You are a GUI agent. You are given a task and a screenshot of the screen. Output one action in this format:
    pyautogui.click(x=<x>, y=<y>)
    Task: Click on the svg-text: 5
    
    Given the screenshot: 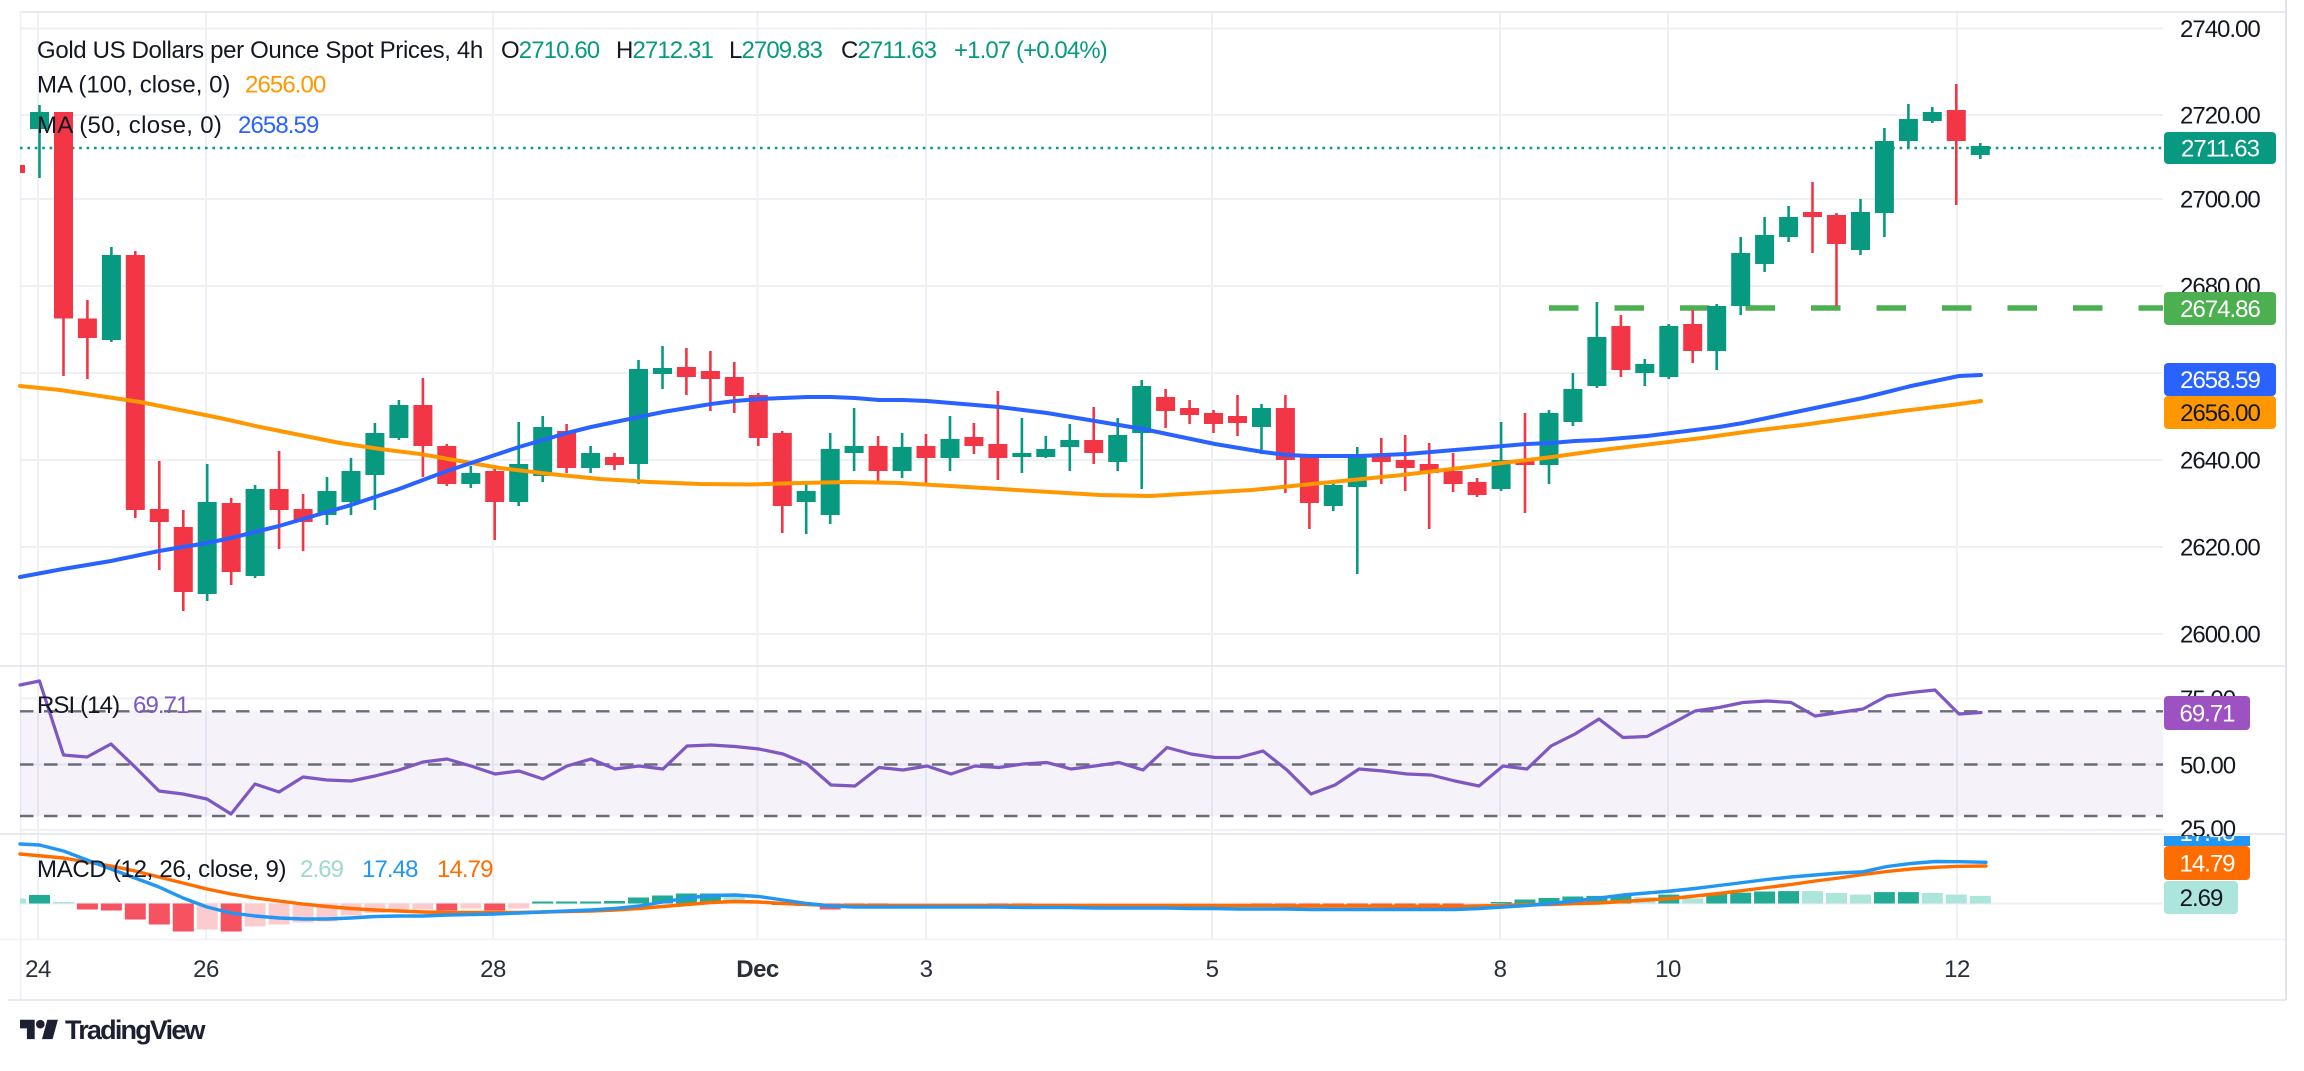 What is the action you would take?
    pyautogui.click(x=1212, y=969)
    